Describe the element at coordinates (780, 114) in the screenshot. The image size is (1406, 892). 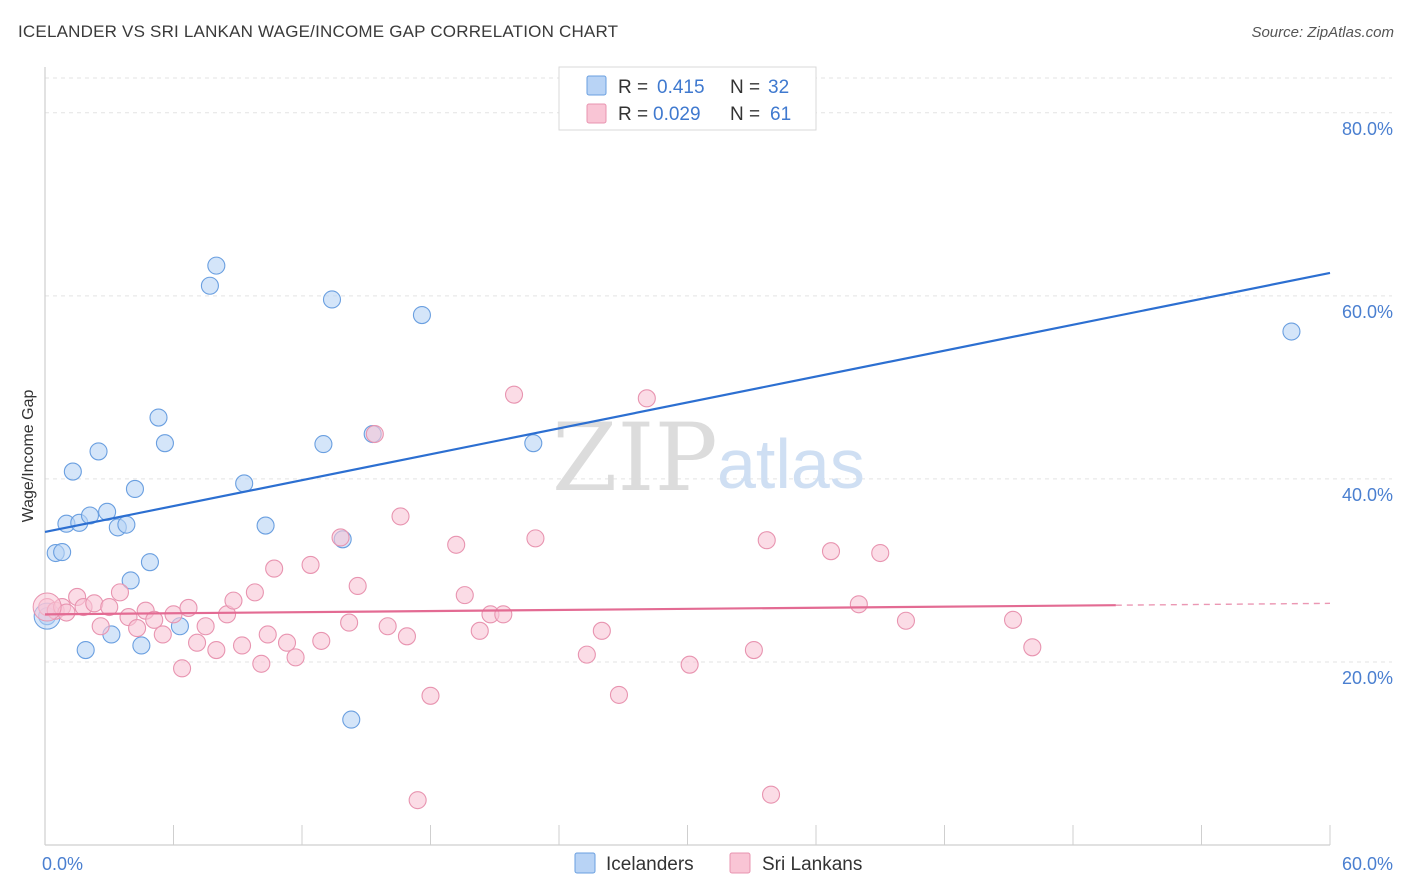
I see `legend-n-value-sri-lankans: 61` at that location.